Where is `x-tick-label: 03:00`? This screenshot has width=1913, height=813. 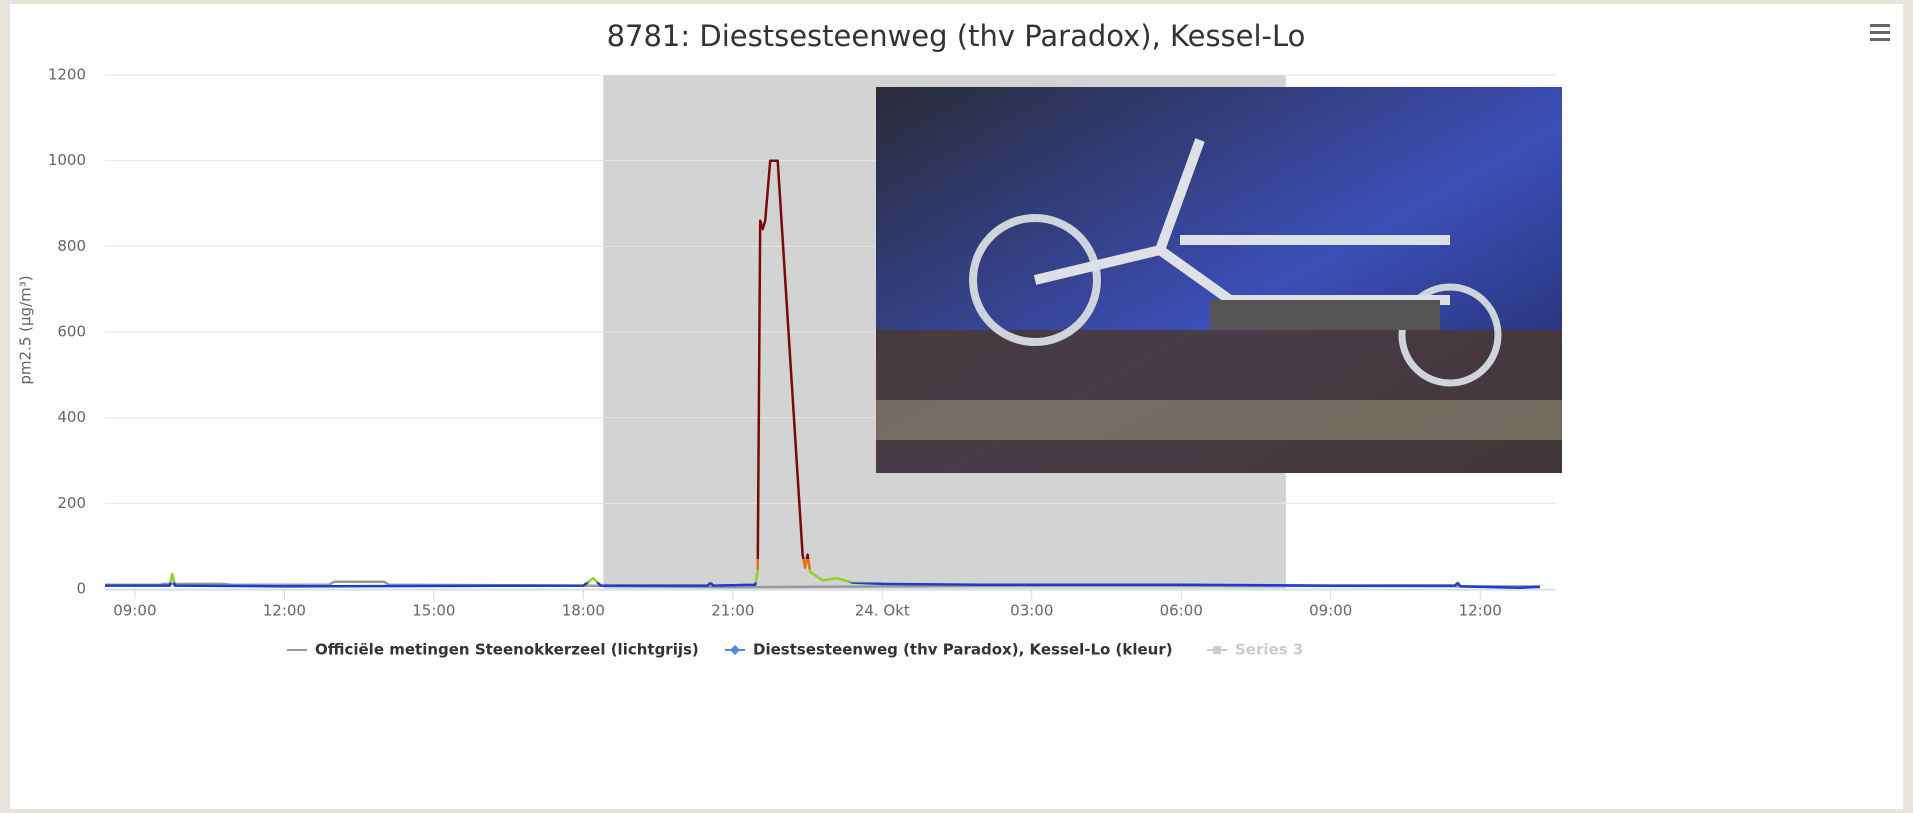
x-tick-label: 03:00 is located at coordinates (1031, 611).